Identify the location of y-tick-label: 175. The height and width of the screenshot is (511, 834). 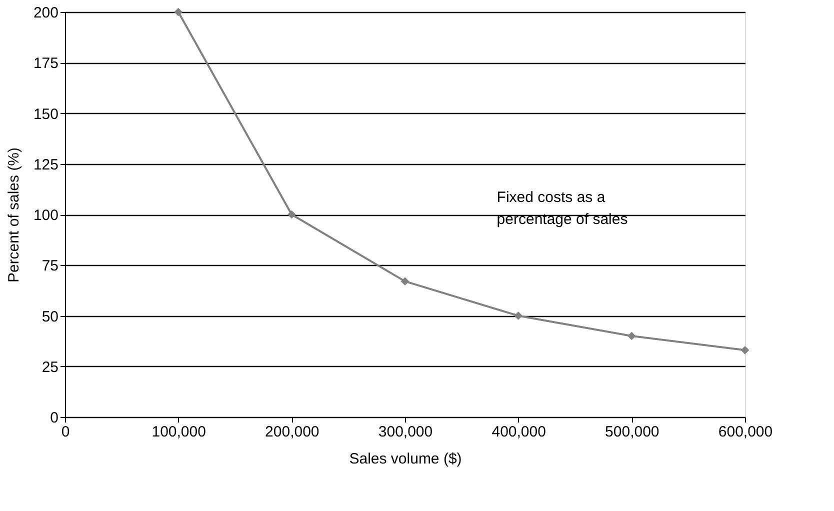
(45, 63).